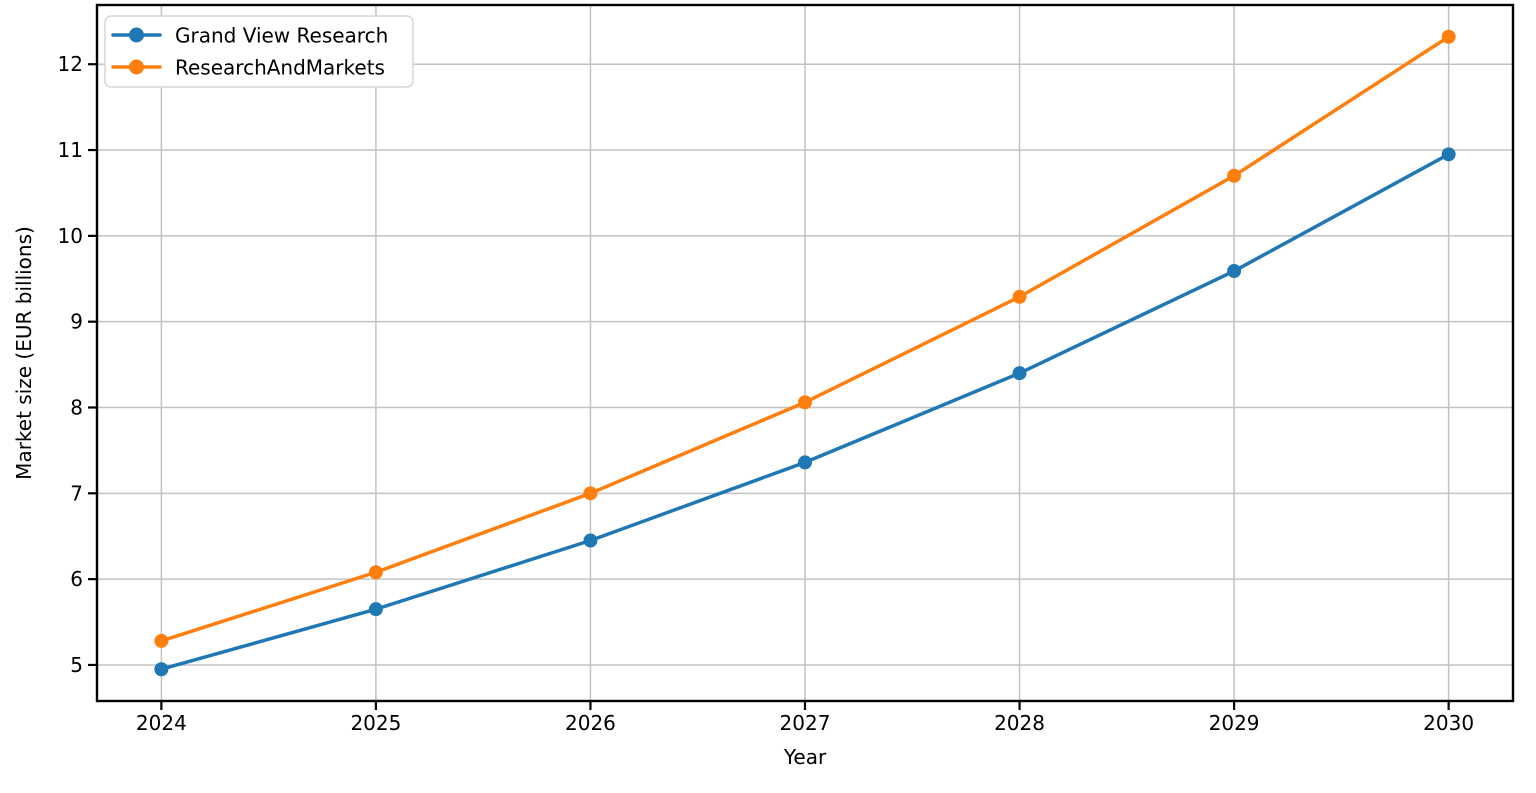 The width and height of the screenshot is (1536, 793). What do you see at coordinates (805, 402) in the screenshot?
I see `data-point-researchandmarkets-2027` at bounding box center [805, 402].